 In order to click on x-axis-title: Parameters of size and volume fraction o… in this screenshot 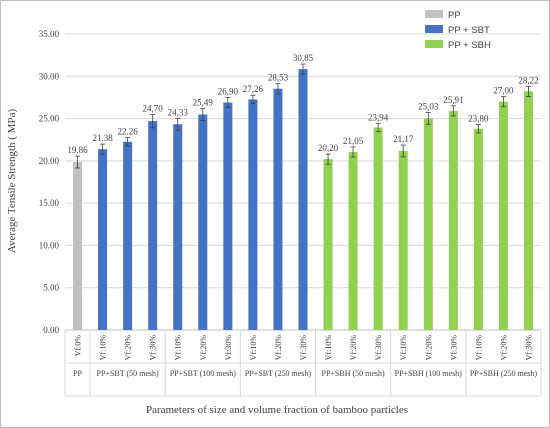, I will do `click(277, 410)`.